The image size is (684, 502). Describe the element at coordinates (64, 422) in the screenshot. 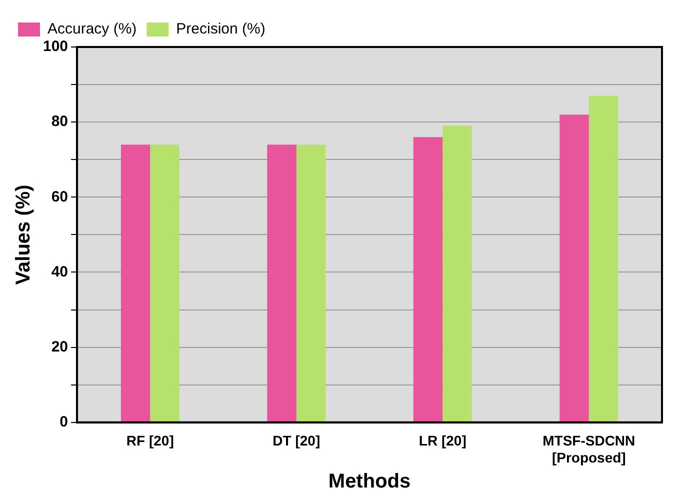

I see `y-tick-label: 0` at that location.